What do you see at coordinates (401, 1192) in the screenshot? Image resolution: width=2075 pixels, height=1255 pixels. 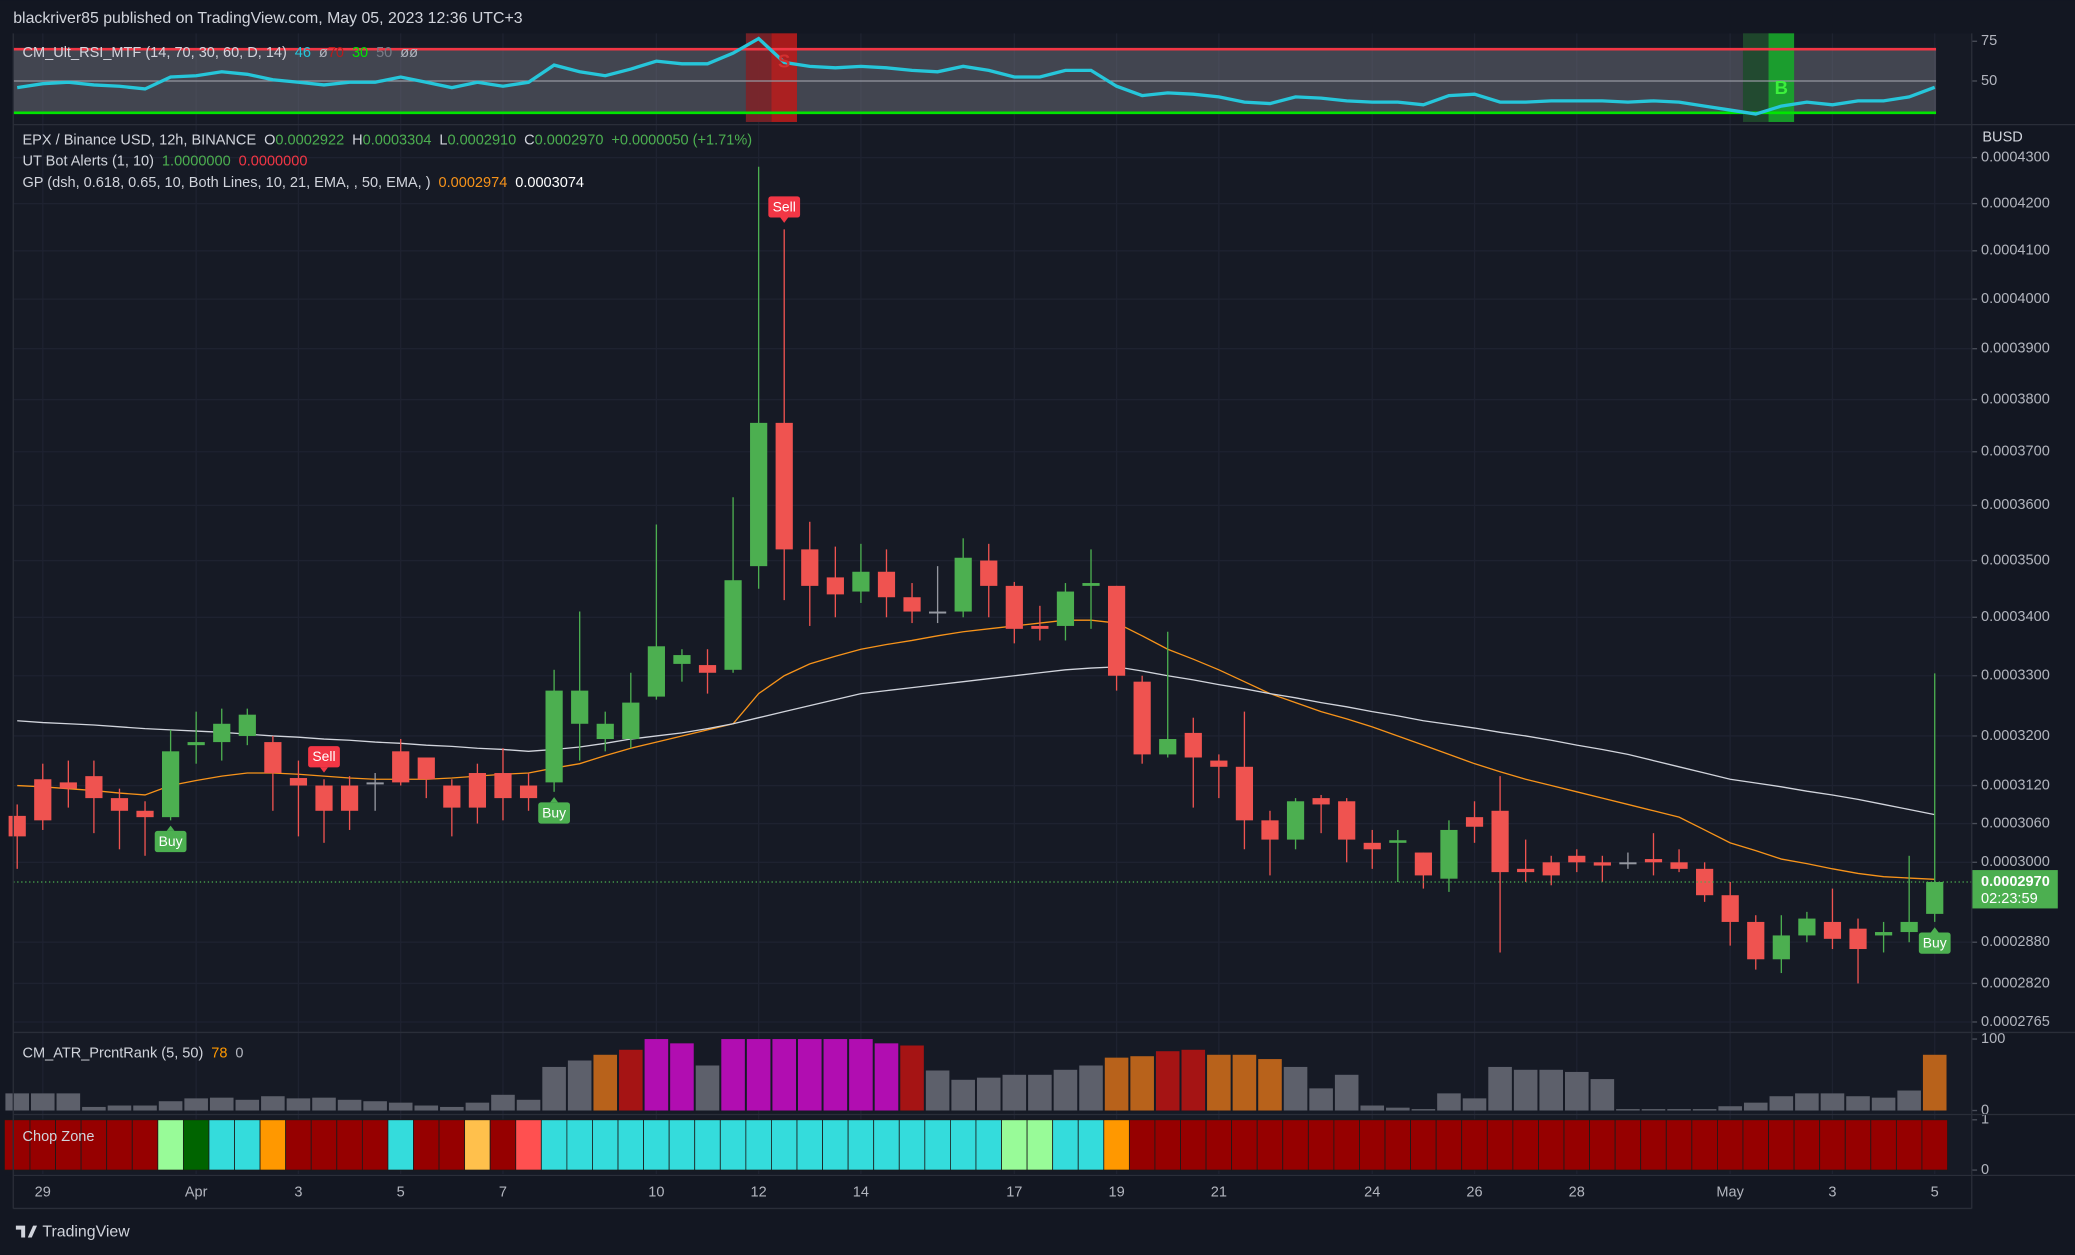 I see `x-tick-label: 5` at bounding box center [401, 1192].